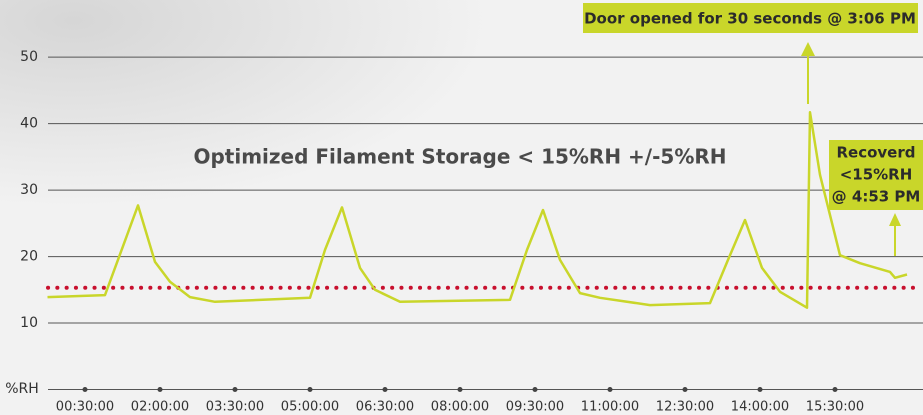 The image size is (923, 415). What do you see at coordinates (235, 407) in the screenshot?
I see `x-tick-label: 03:30:00` at bounding box center [235, 407].